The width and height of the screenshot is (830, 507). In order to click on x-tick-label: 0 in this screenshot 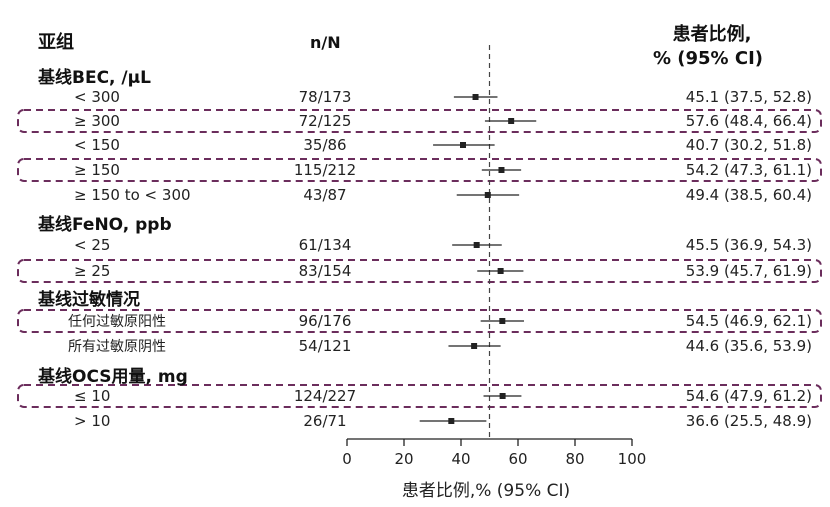, I will do `click(347, 459)`.